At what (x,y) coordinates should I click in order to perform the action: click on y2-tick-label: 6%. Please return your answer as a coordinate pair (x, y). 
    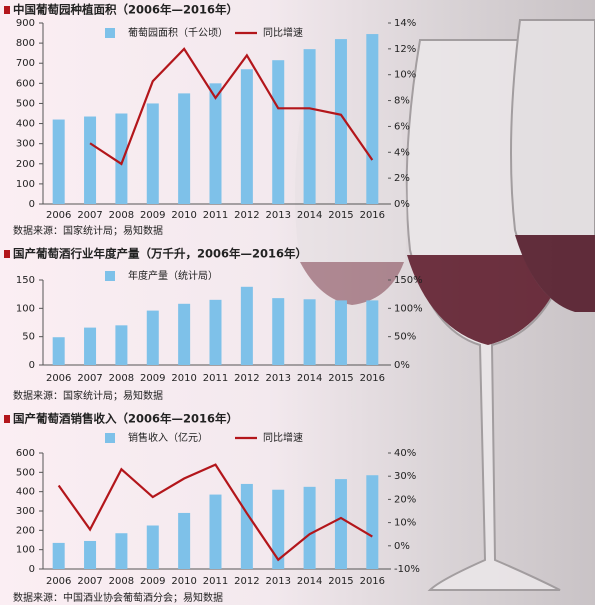
    Looking at the image, I should click on (402, 126).